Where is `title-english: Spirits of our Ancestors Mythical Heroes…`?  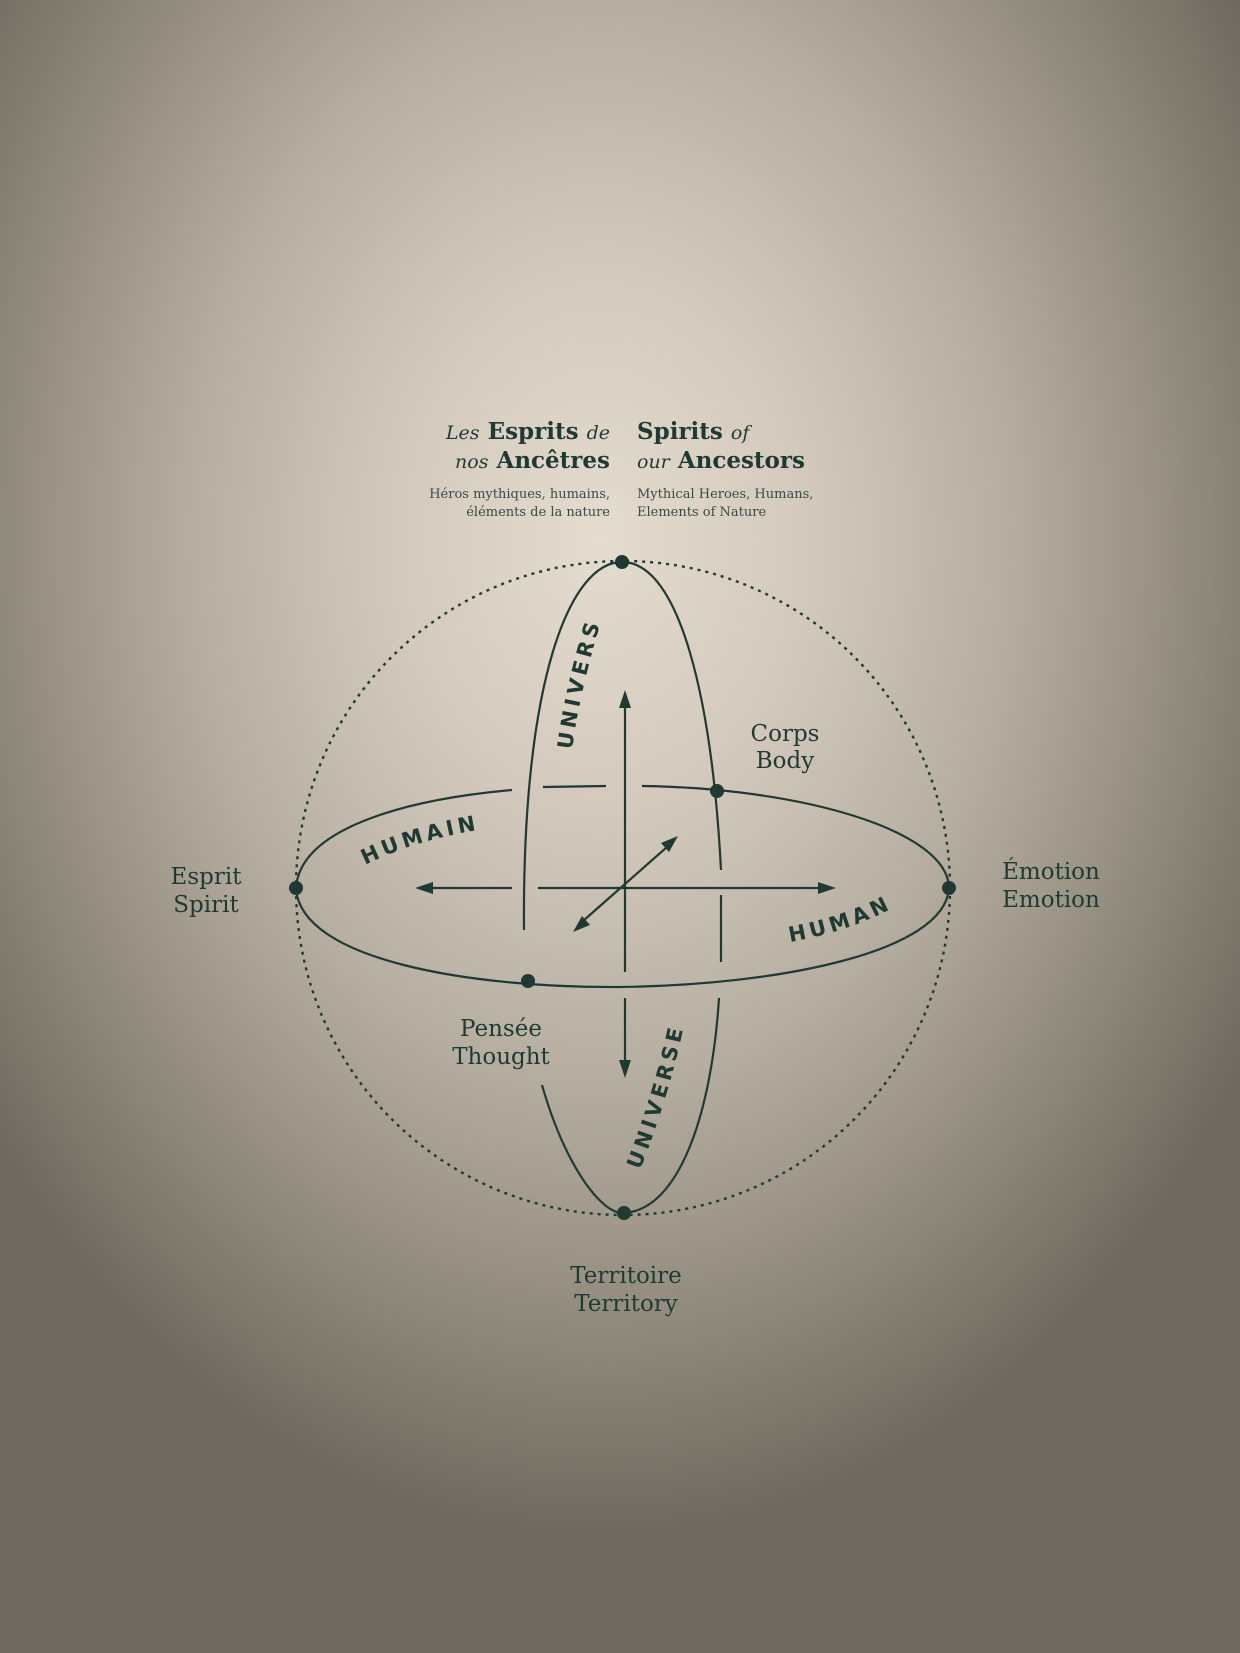
title-english: Spirits of our Ancestors Mythical Heroes… is located at coordinates (725, 470).